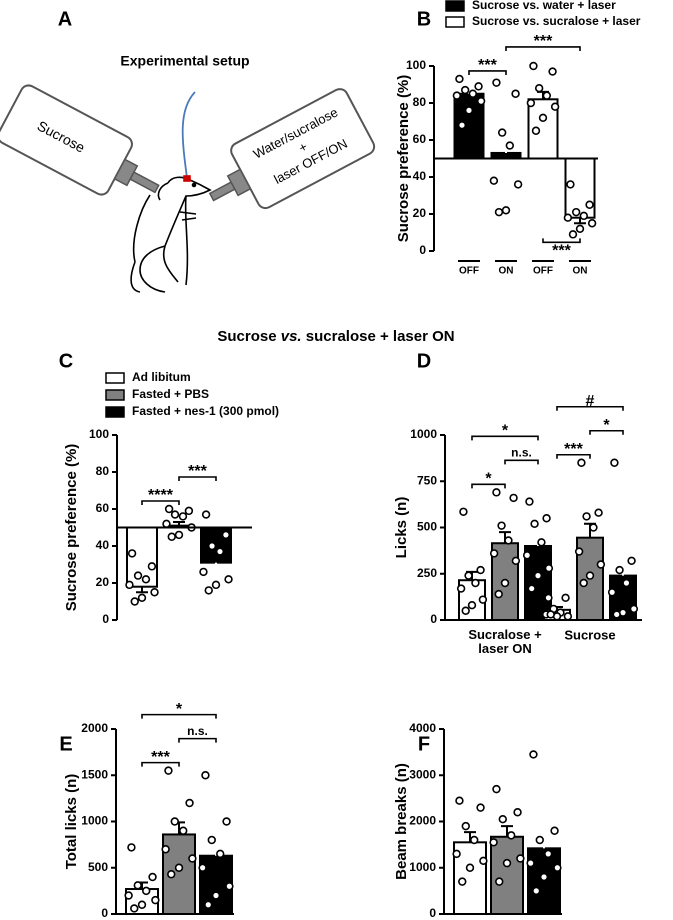 This screenshot has height=920, width=673. Describe the element at coordinates (66, 361) in the screenshot. I see `panel-label: C` at that location.